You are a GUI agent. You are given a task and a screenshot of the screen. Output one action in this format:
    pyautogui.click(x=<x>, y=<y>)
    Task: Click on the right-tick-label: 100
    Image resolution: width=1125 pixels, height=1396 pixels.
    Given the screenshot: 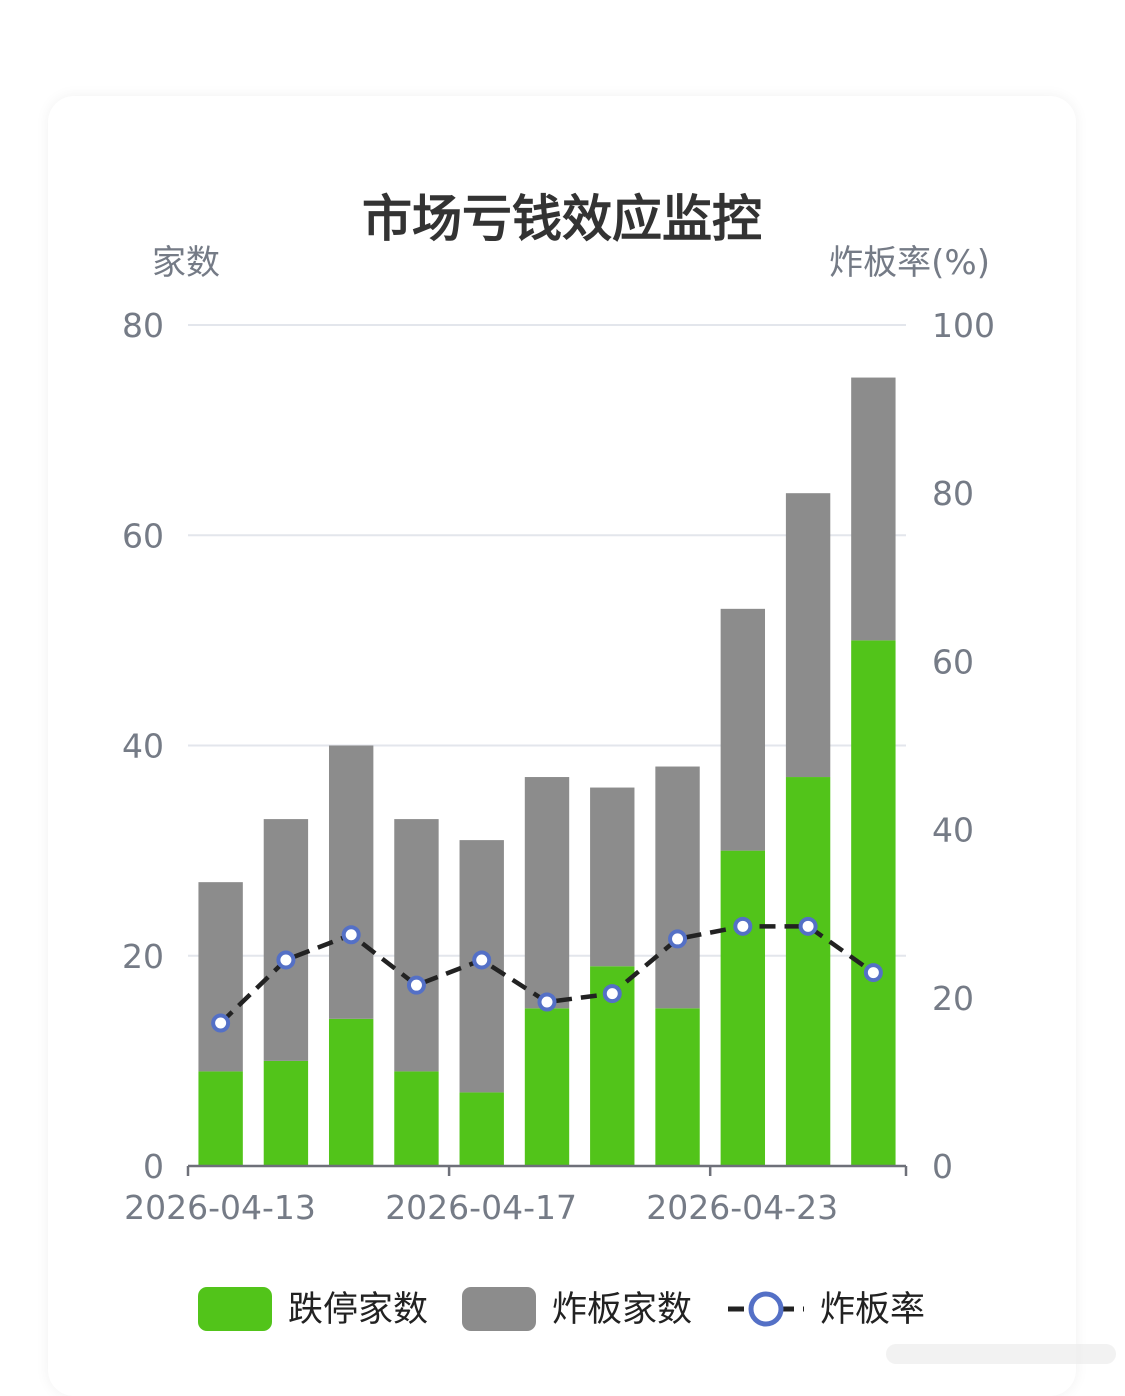 What is the action you would take?
    pyautogui.click(x=963, y=325)
    